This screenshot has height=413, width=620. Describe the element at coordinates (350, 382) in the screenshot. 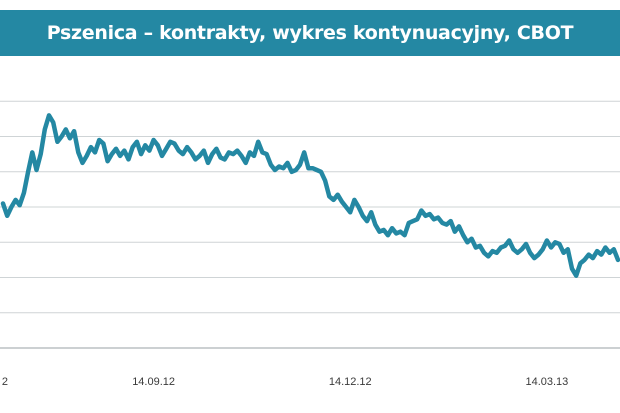

I see `x-tick-label-3: 14.12.12` at that location.